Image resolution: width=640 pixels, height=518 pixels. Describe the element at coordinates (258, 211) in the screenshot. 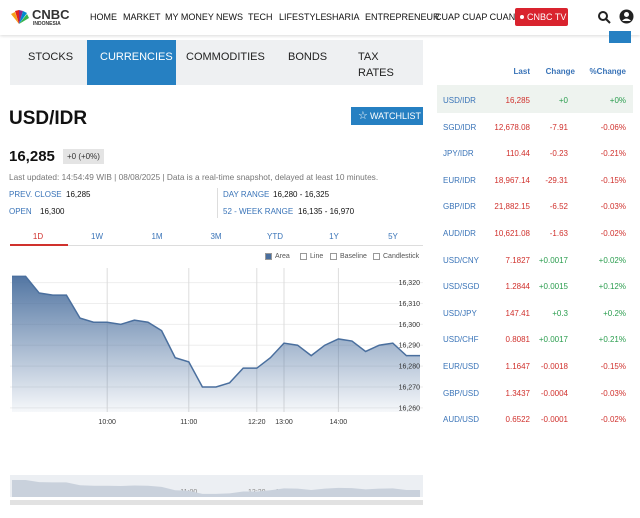

I see `stat-label: 52 - WEEK RANGE` at that location.